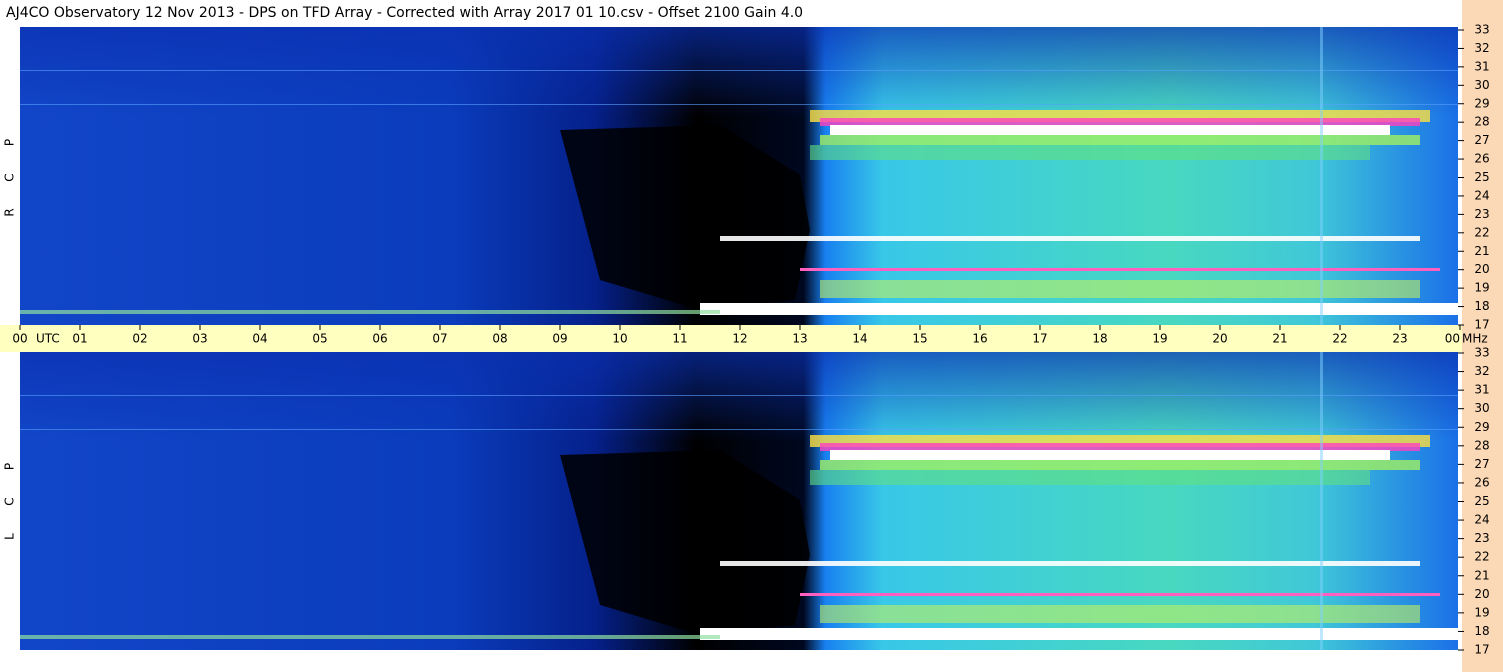  What do you see at coordinates (919, 339) in the screenshot?
I see `time-label: 15` at bounding box center [919, 339].